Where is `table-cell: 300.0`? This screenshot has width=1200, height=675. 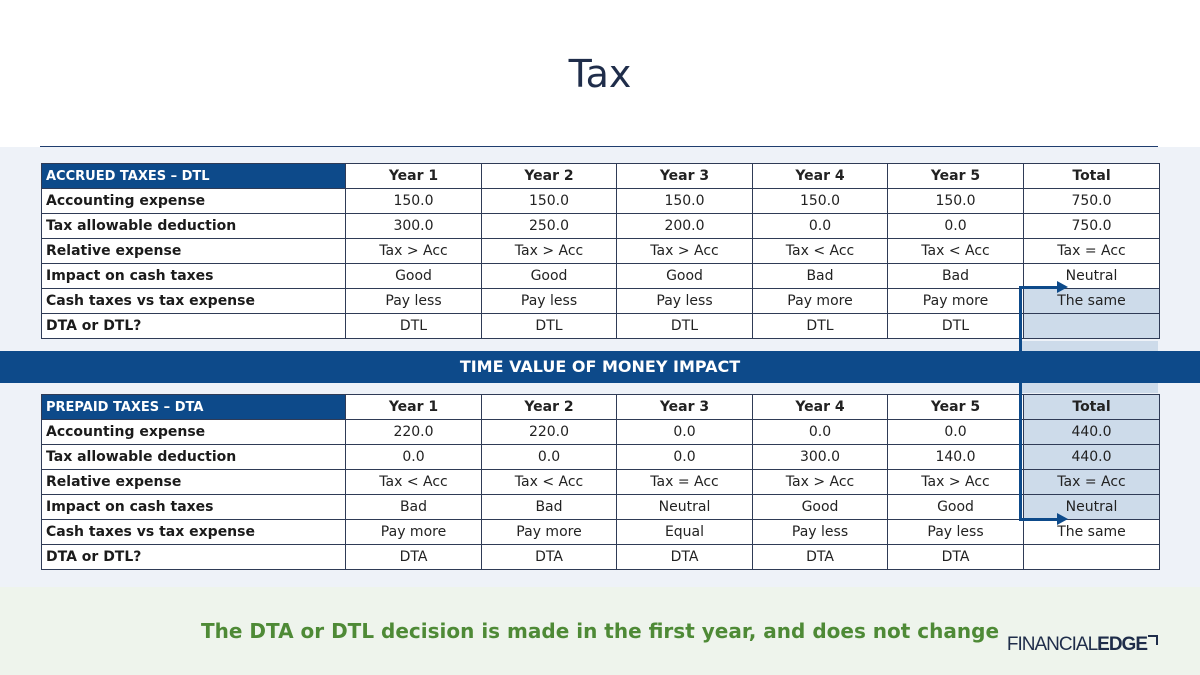 table-cell: 300.0 is located at coordinates (820, 457).